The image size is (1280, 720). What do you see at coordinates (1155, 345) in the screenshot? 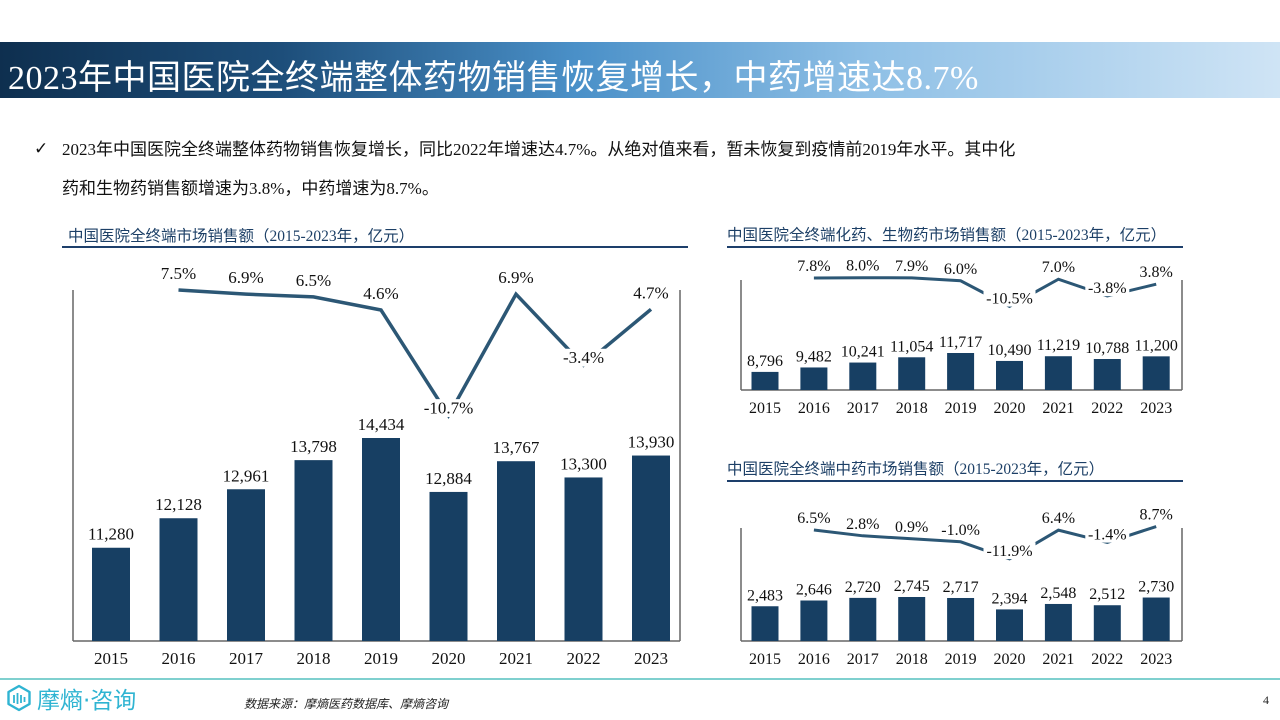
I see `bar-value-label: 11,200` at bounding box center [1155, 345].